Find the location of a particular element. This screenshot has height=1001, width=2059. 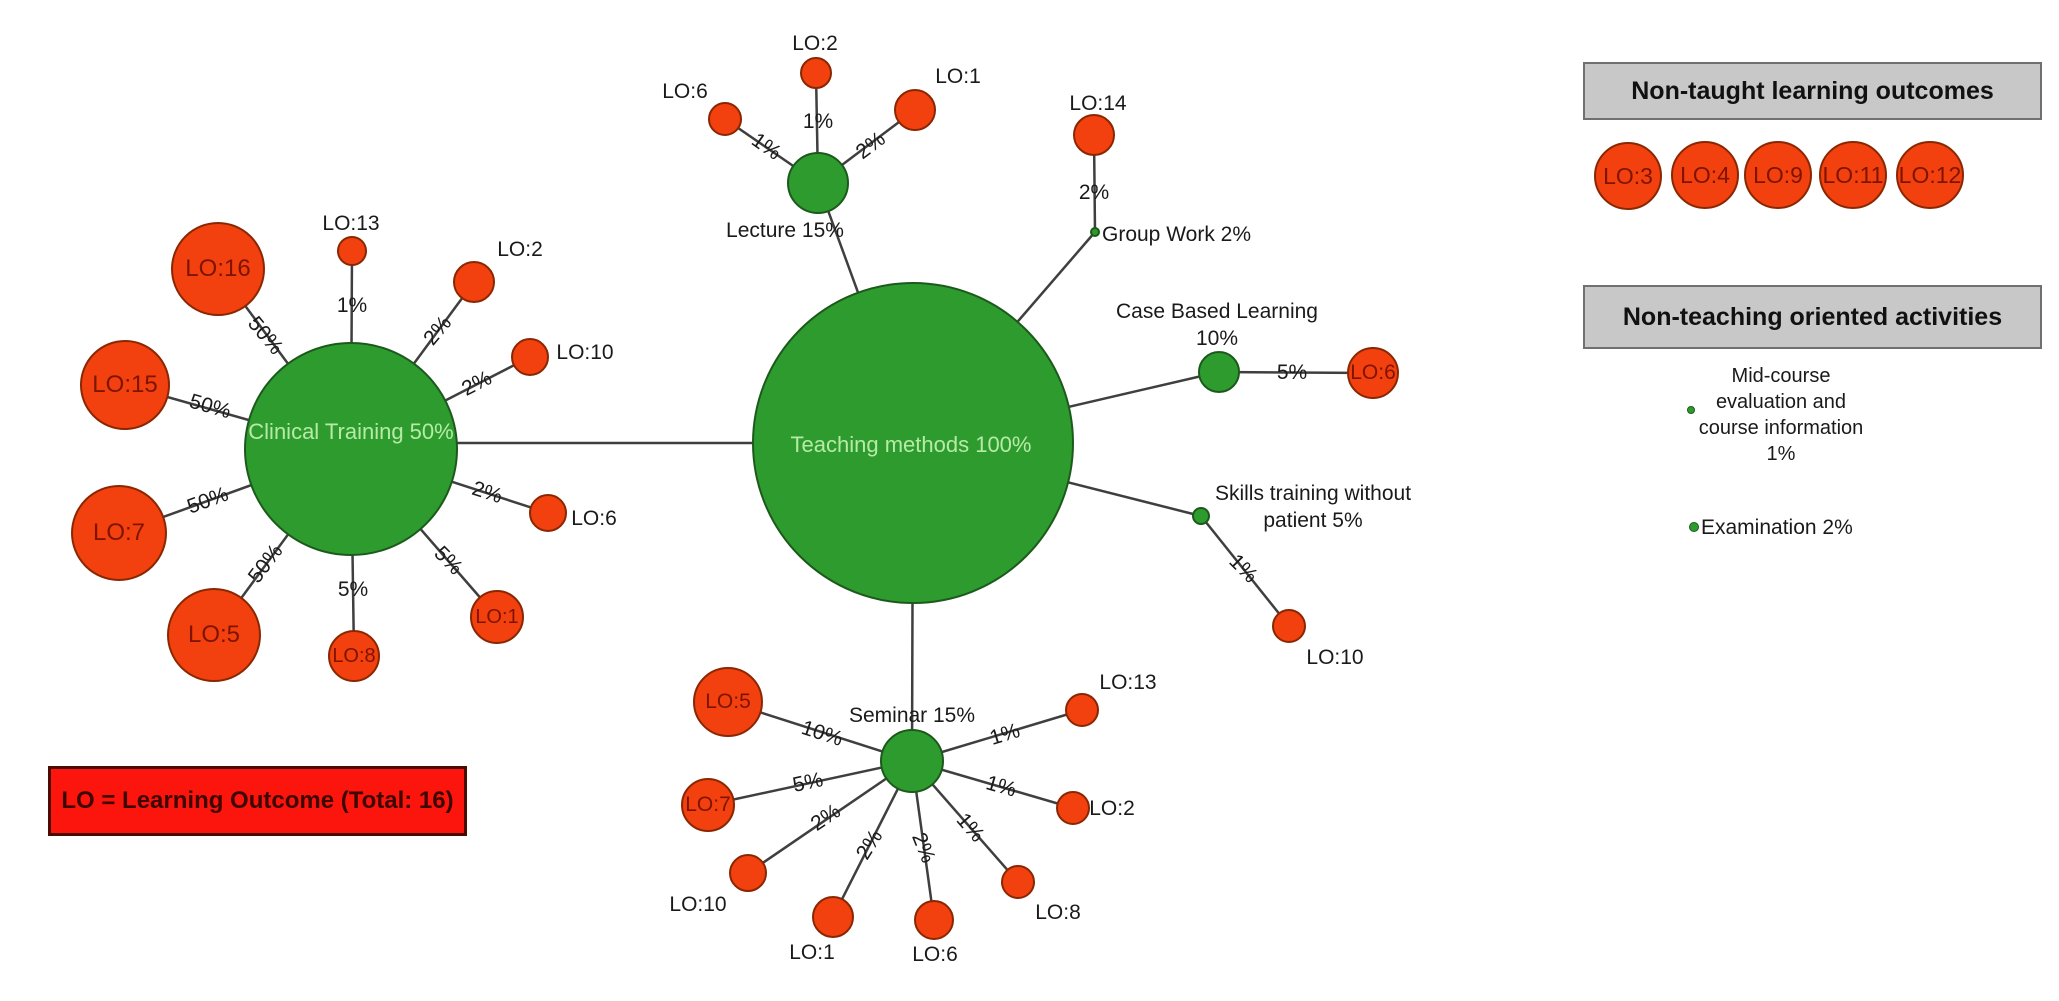

skills-lo10-label: LO:10 is located at coordinates (1335, 657).